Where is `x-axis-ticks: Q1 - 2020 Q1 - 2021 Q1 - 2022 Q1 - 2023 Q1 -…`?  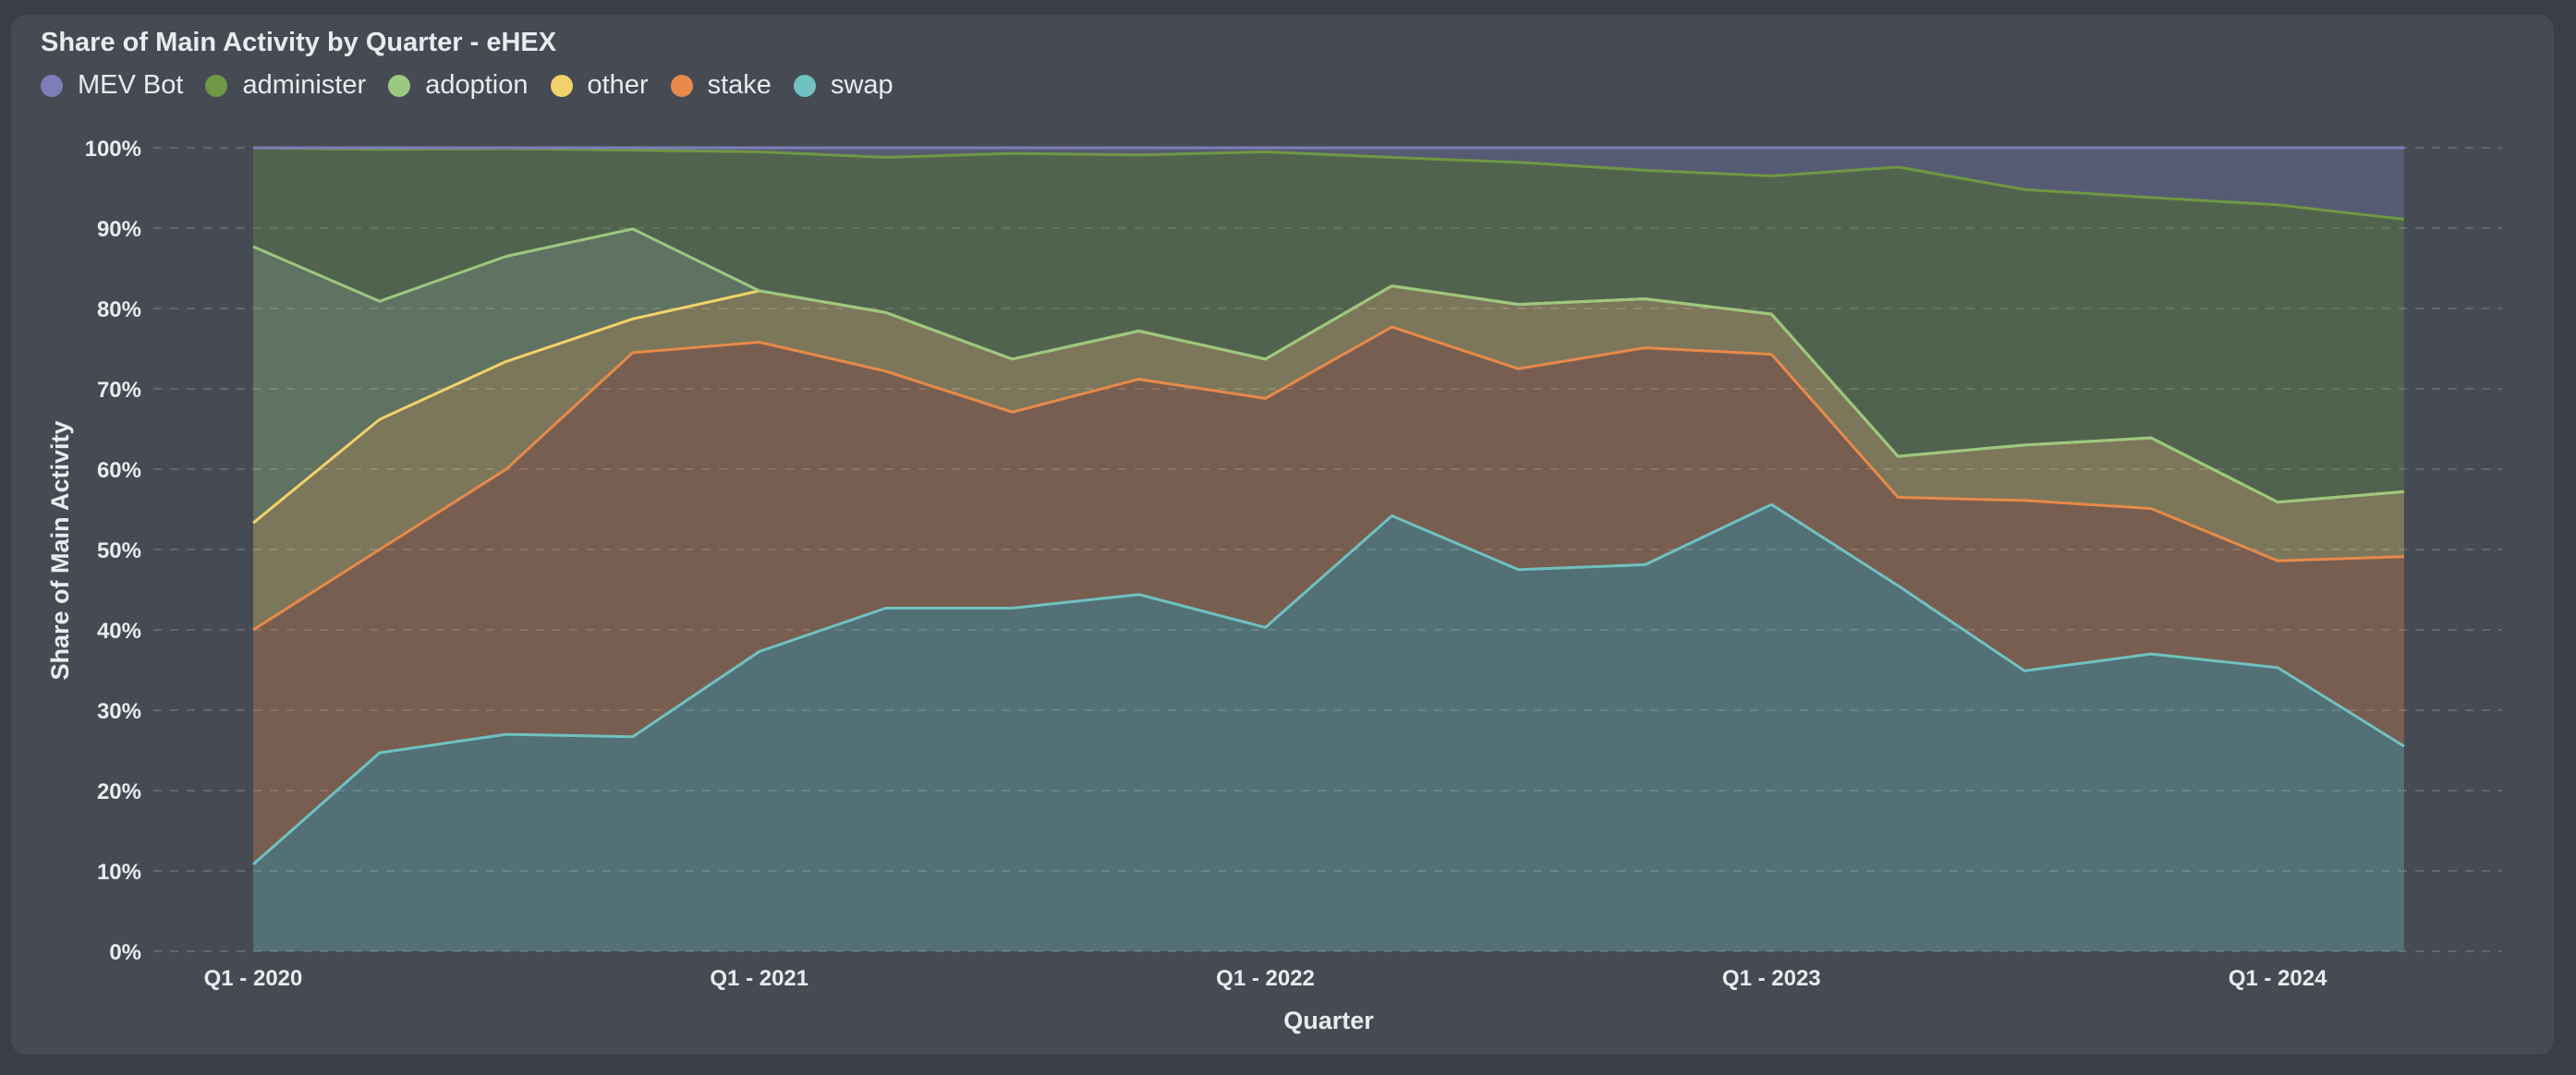
x-axis-ticks: Q1 - 2020 Q1 - 2021 Q1 - 2022 Q1 - 2023 Q1 -… is located at coordinates (1265, 979).